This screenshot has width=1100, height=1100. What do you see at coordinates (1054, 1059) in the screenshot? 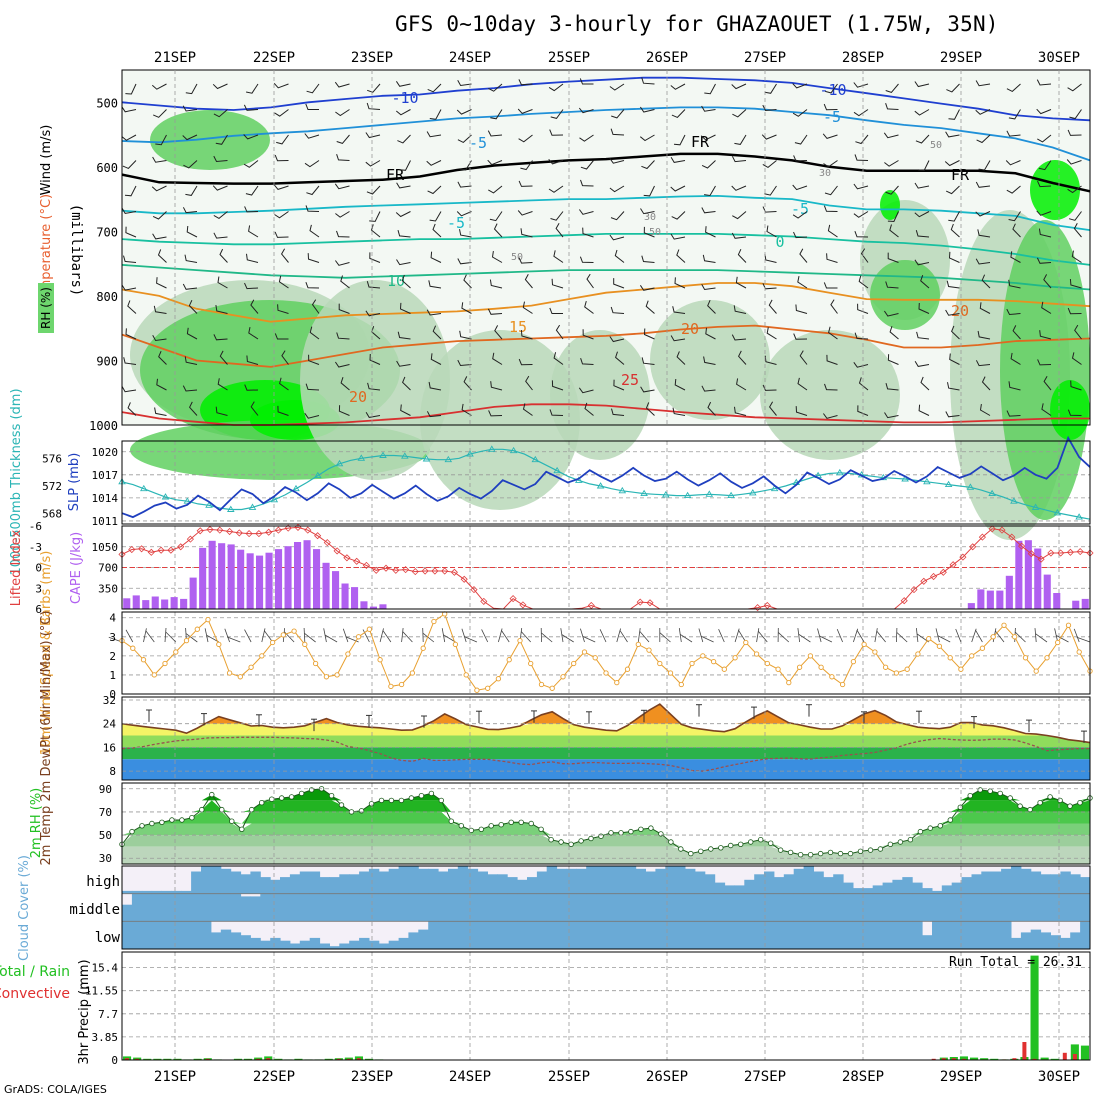
I see `precip-total-bar` at bounding box center [1054, 1059].